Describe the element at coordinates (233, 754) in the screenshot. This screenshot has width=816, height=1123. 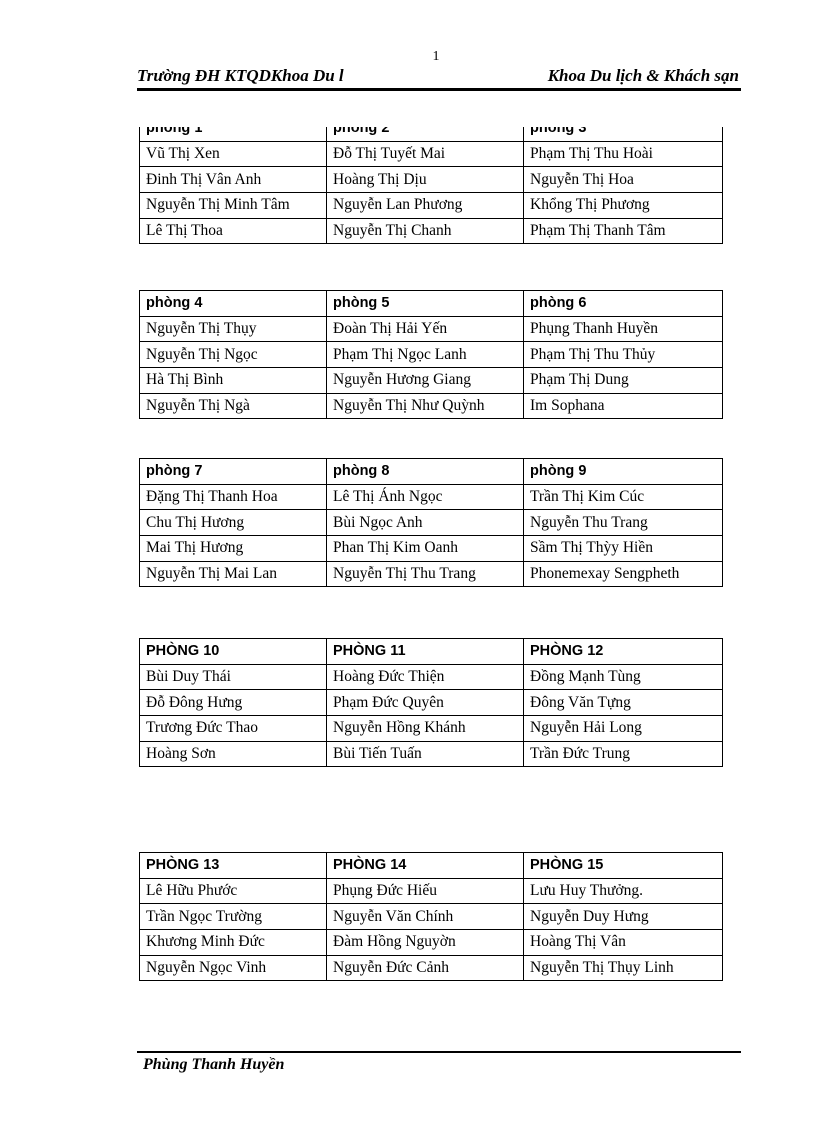
I see `student-name: Hoàng Sơn` at that location.